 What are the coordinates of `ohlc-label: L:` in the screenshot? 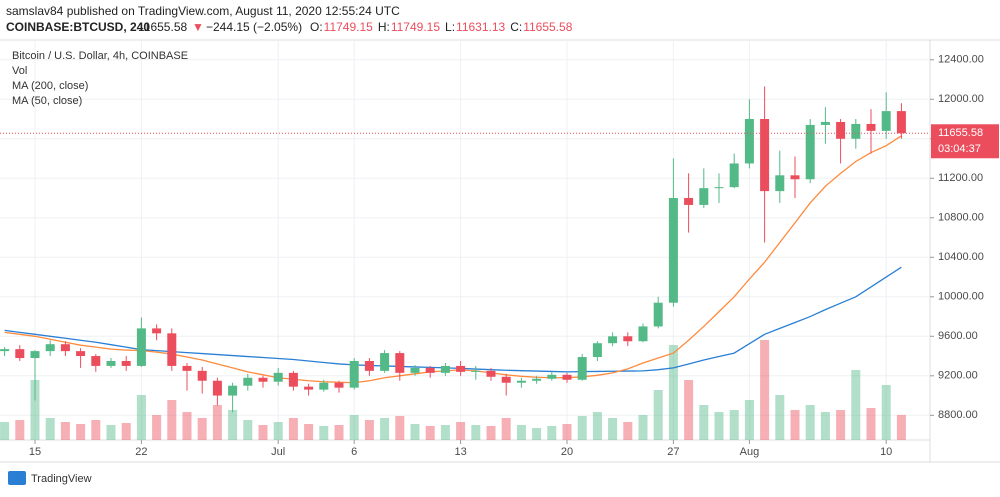 It's located at (450, 27).